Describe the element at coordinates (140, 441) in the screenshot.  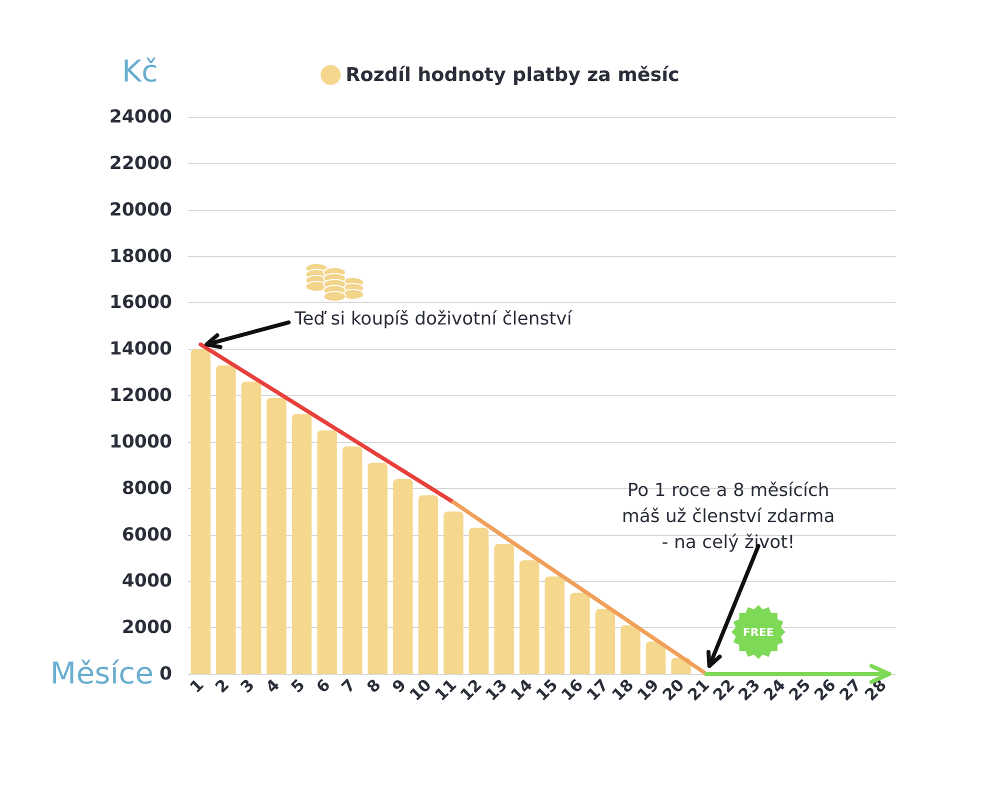
I see `y-tick-label: 10000` at that location.